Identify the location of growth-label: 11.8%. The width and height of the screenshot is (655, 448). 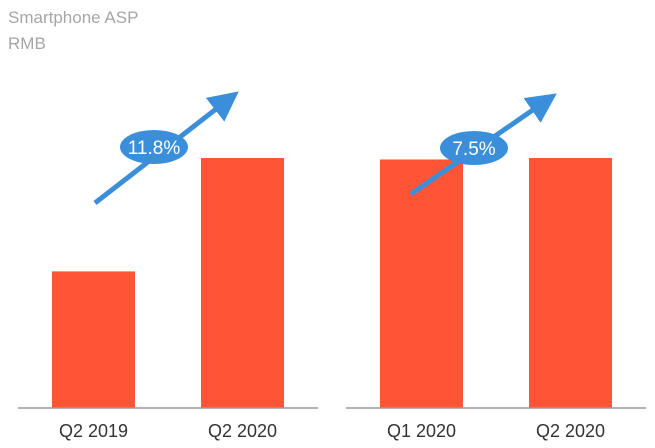
(154, 148).